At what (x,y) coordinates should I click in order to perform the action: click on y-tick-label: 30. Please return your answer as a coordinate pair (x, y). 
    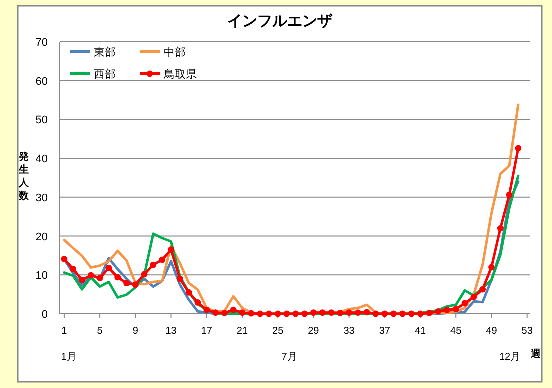
    Looking at the image, I should click on (42, 198).